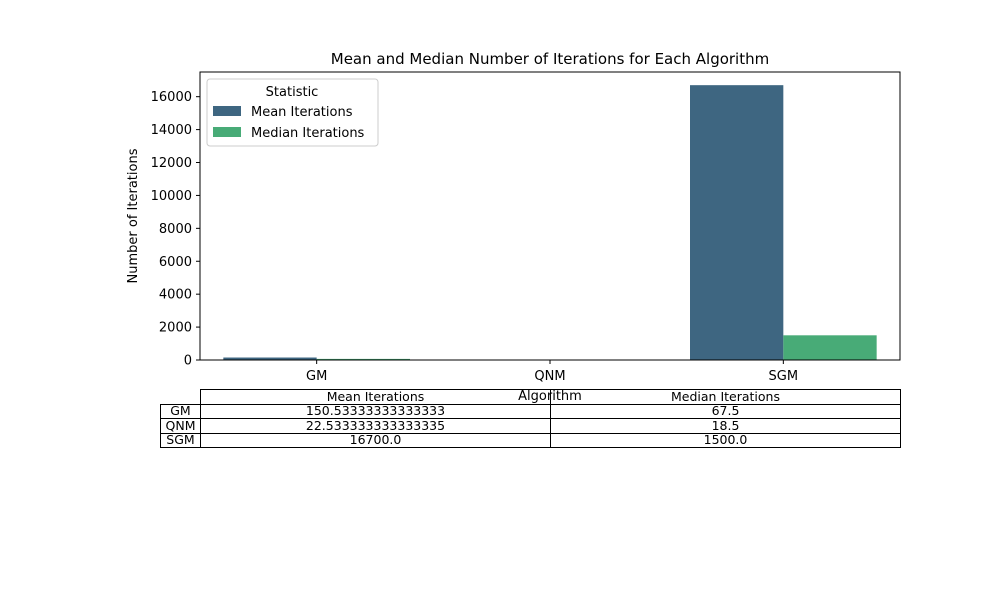 The width and height of the screenshot is (1000, 600). What do you see at coordinates (830, 347) in the screenshot?
I see `bar-sgm-median` at bounding box center [830, 347].